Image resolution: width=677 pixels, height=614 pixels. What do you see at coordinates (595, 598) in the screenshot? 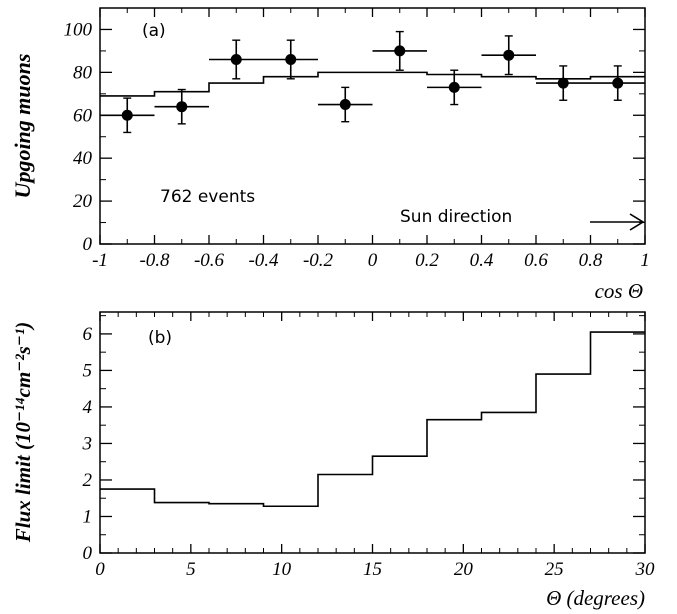
I see `panel-b-xlabel: Θ (degrees)` at bounding box center [595, 598].